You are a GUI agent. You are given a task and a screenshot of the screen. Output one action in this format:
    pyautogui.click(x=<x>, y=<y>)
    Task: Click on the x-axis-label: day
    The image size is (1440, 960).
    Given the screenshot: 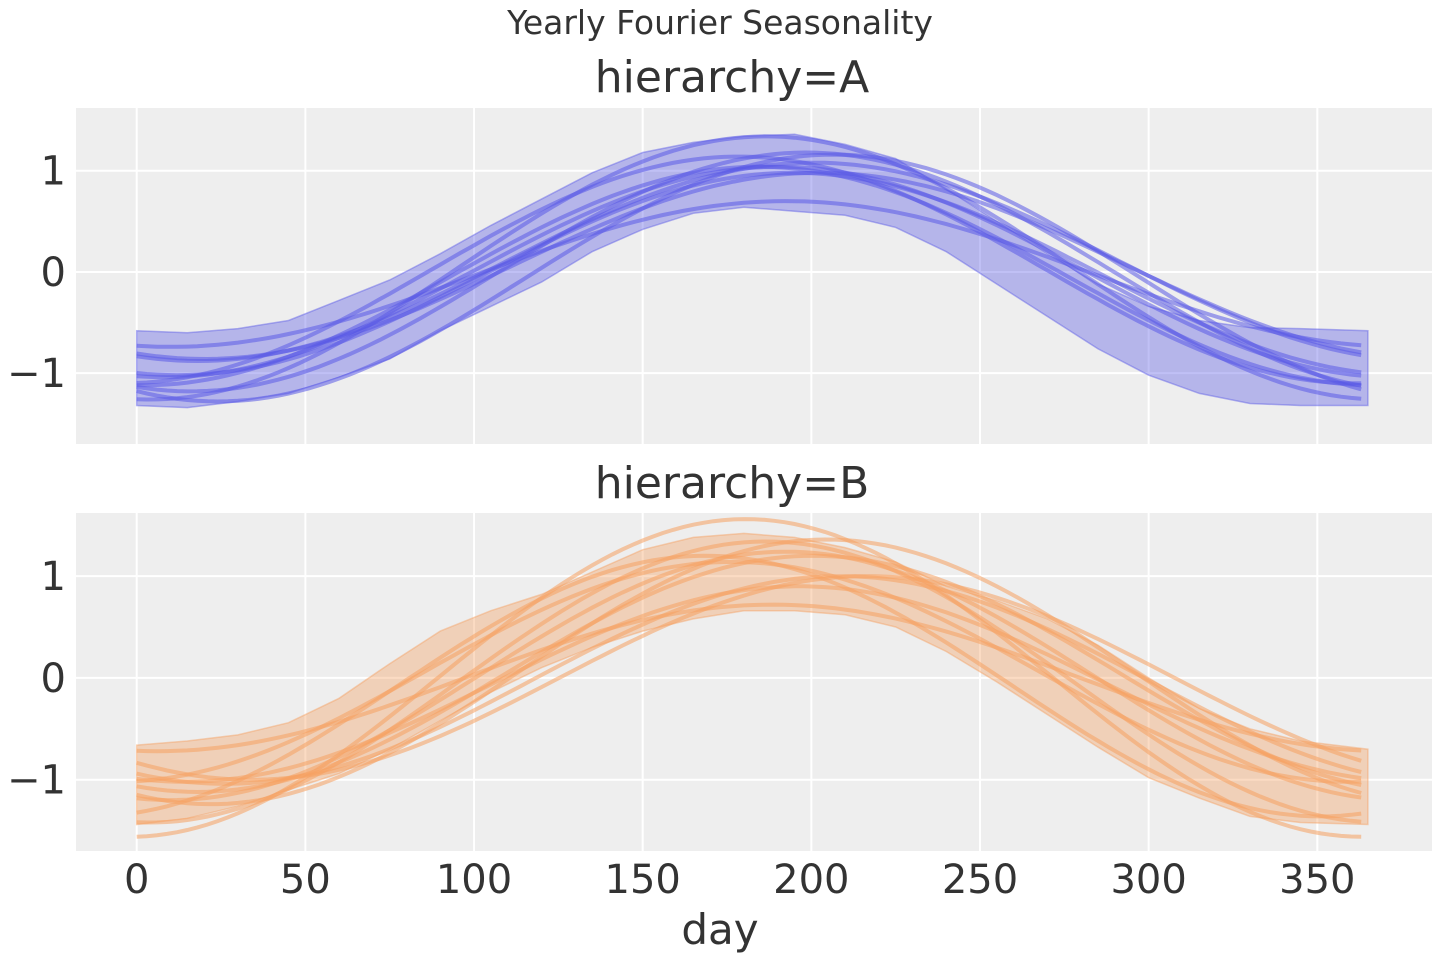 What is the action you would take?
    pyautogui.click(x=719, y=929)
    